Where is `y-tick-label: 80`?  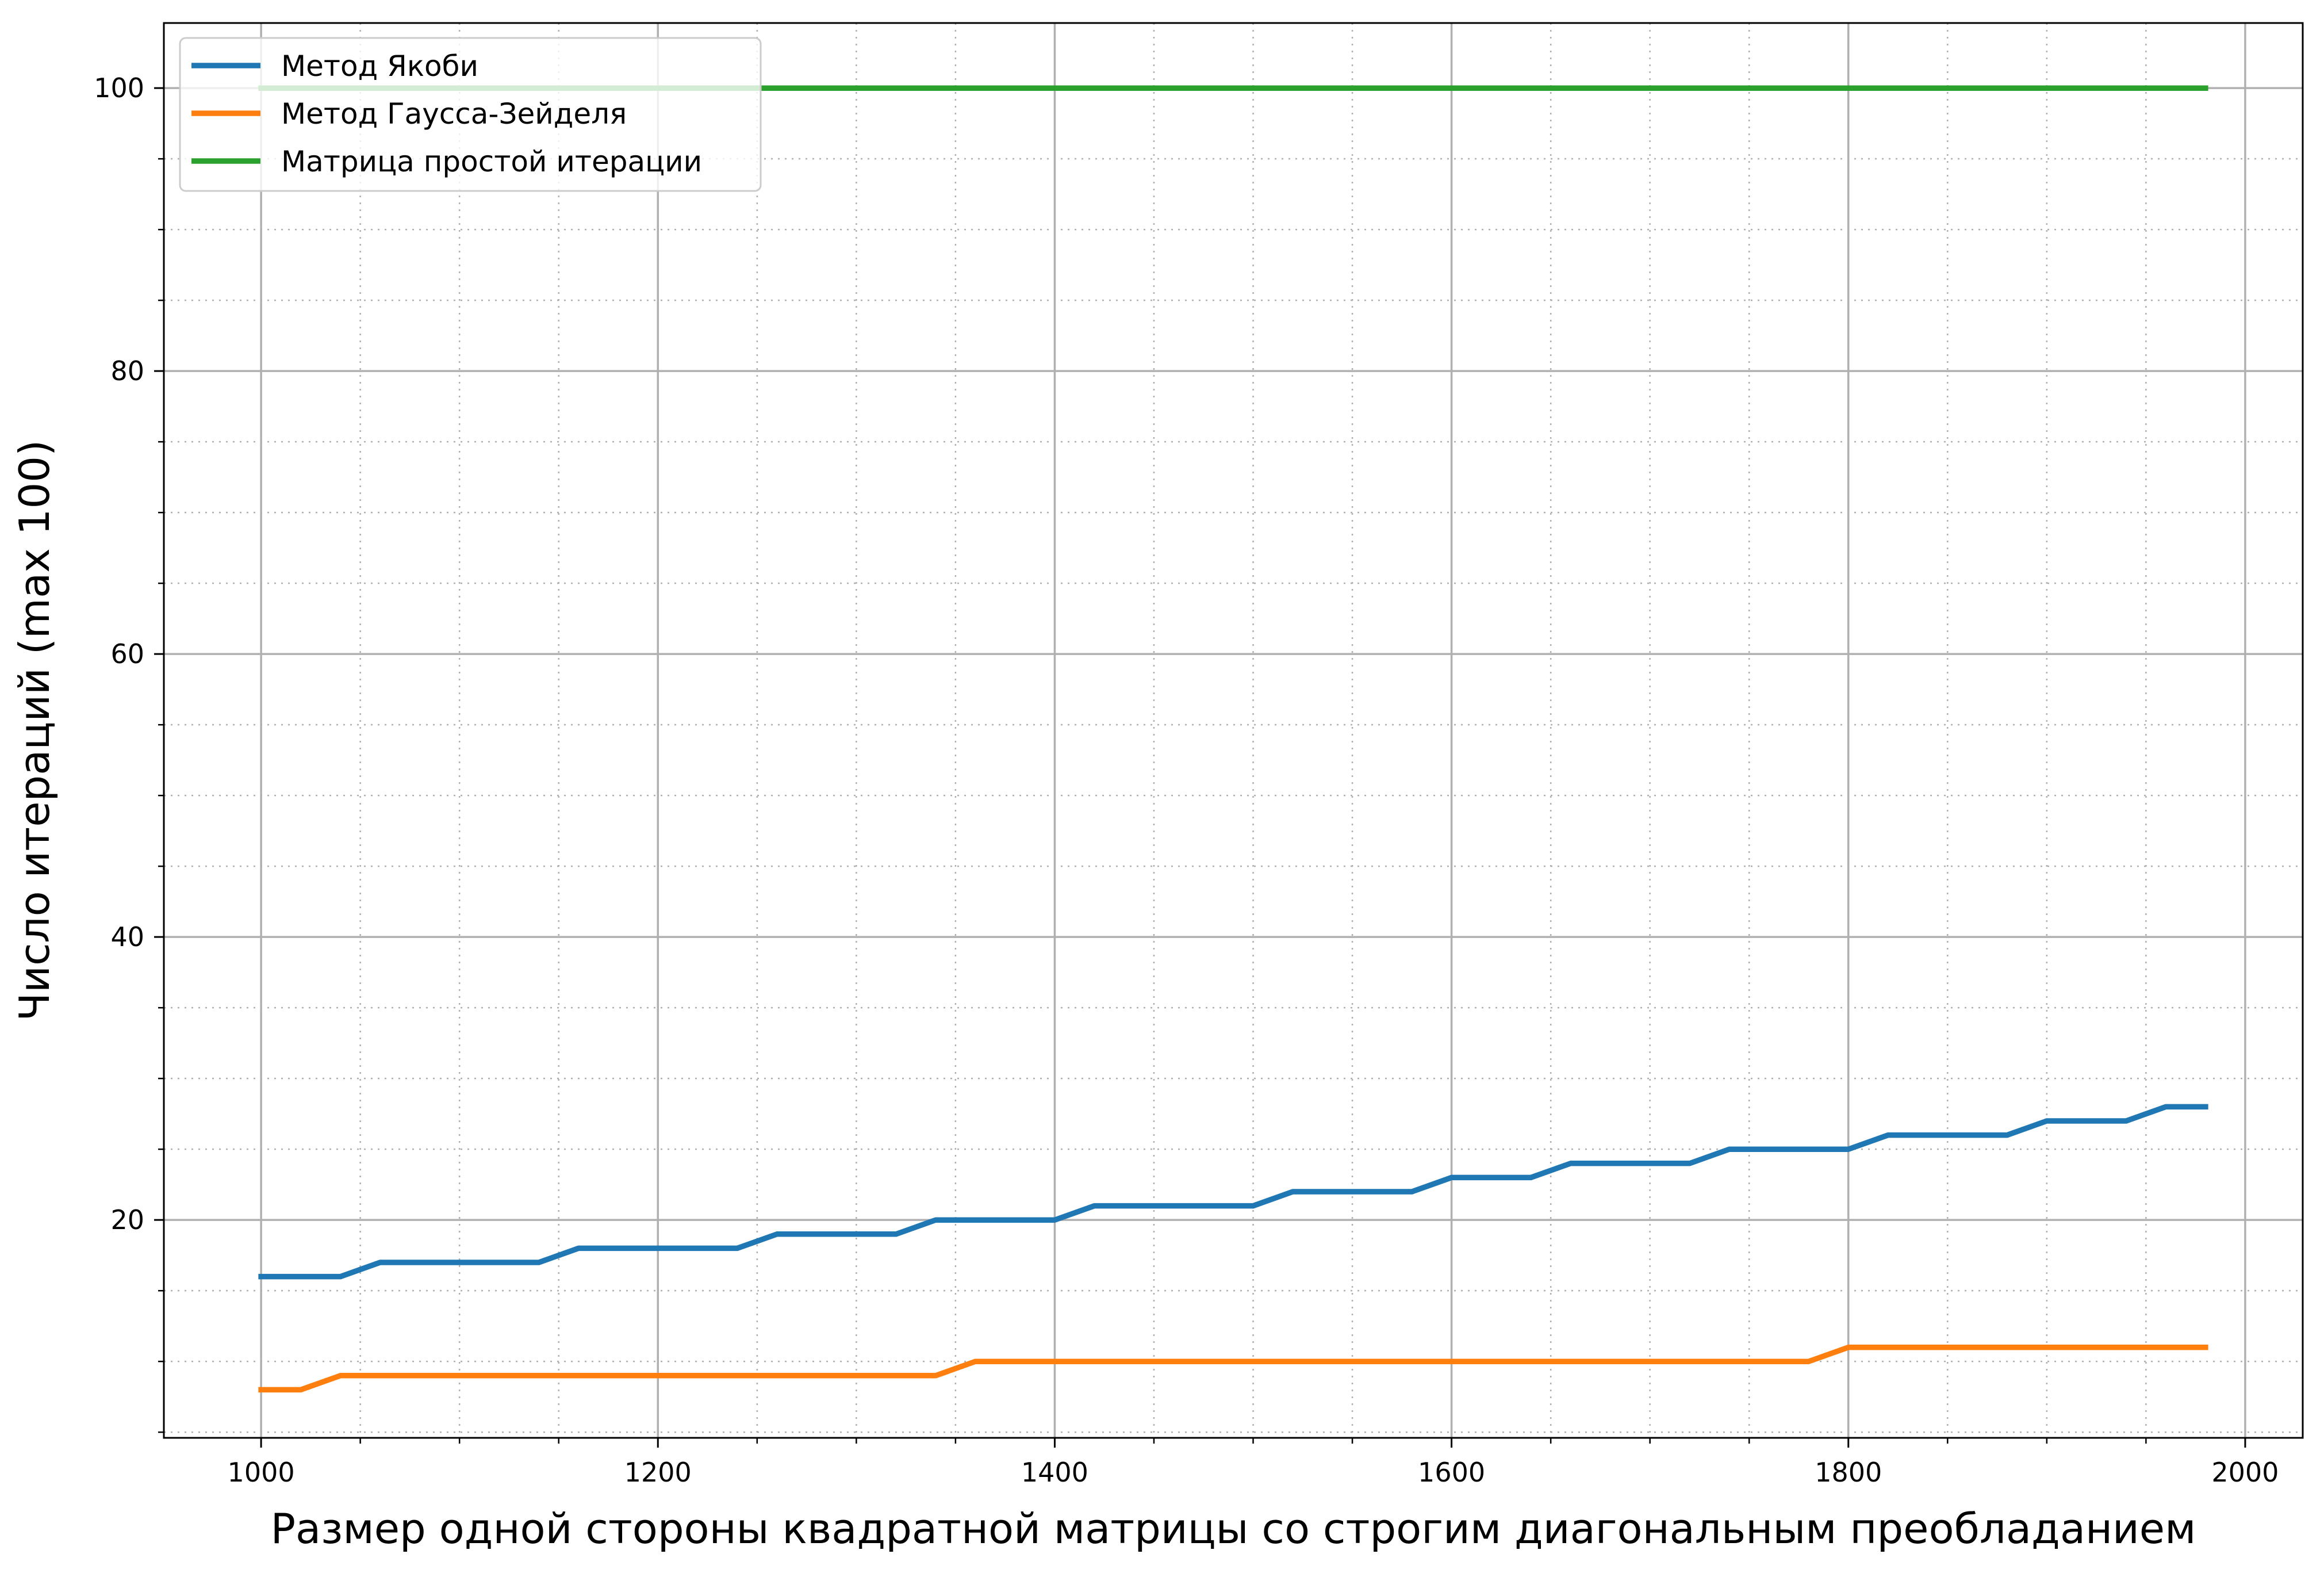
y-tick-label: 80 is located at coordinates (127, 370).